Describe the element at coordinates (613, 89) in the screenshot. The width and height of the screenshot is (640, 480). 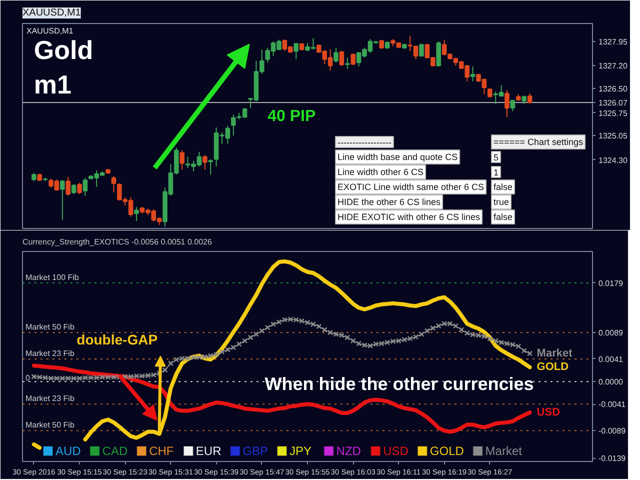
I see `y-tick-label: 1326.50` at that location.